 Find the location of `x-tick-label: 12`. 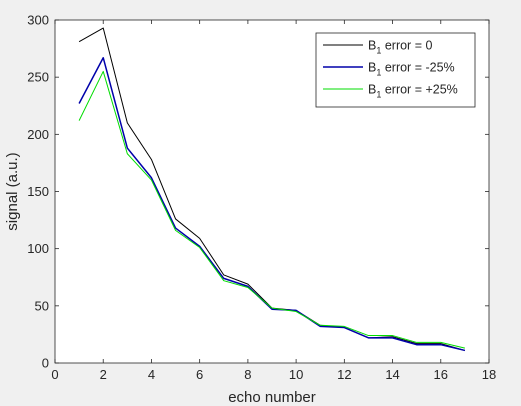

x-tick-label: 12 is located at coordinates (344, 374).